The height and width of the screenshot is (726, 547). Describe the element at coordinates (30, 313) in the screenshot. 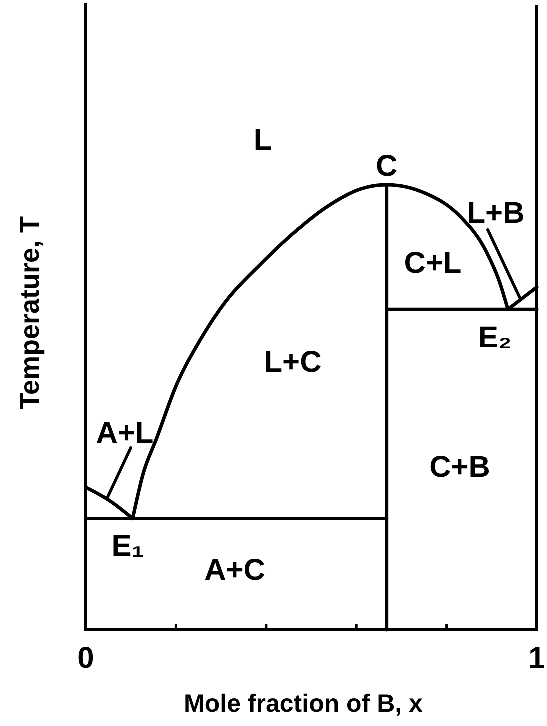

I see `y-axis-title: Temperature, T` at that location.